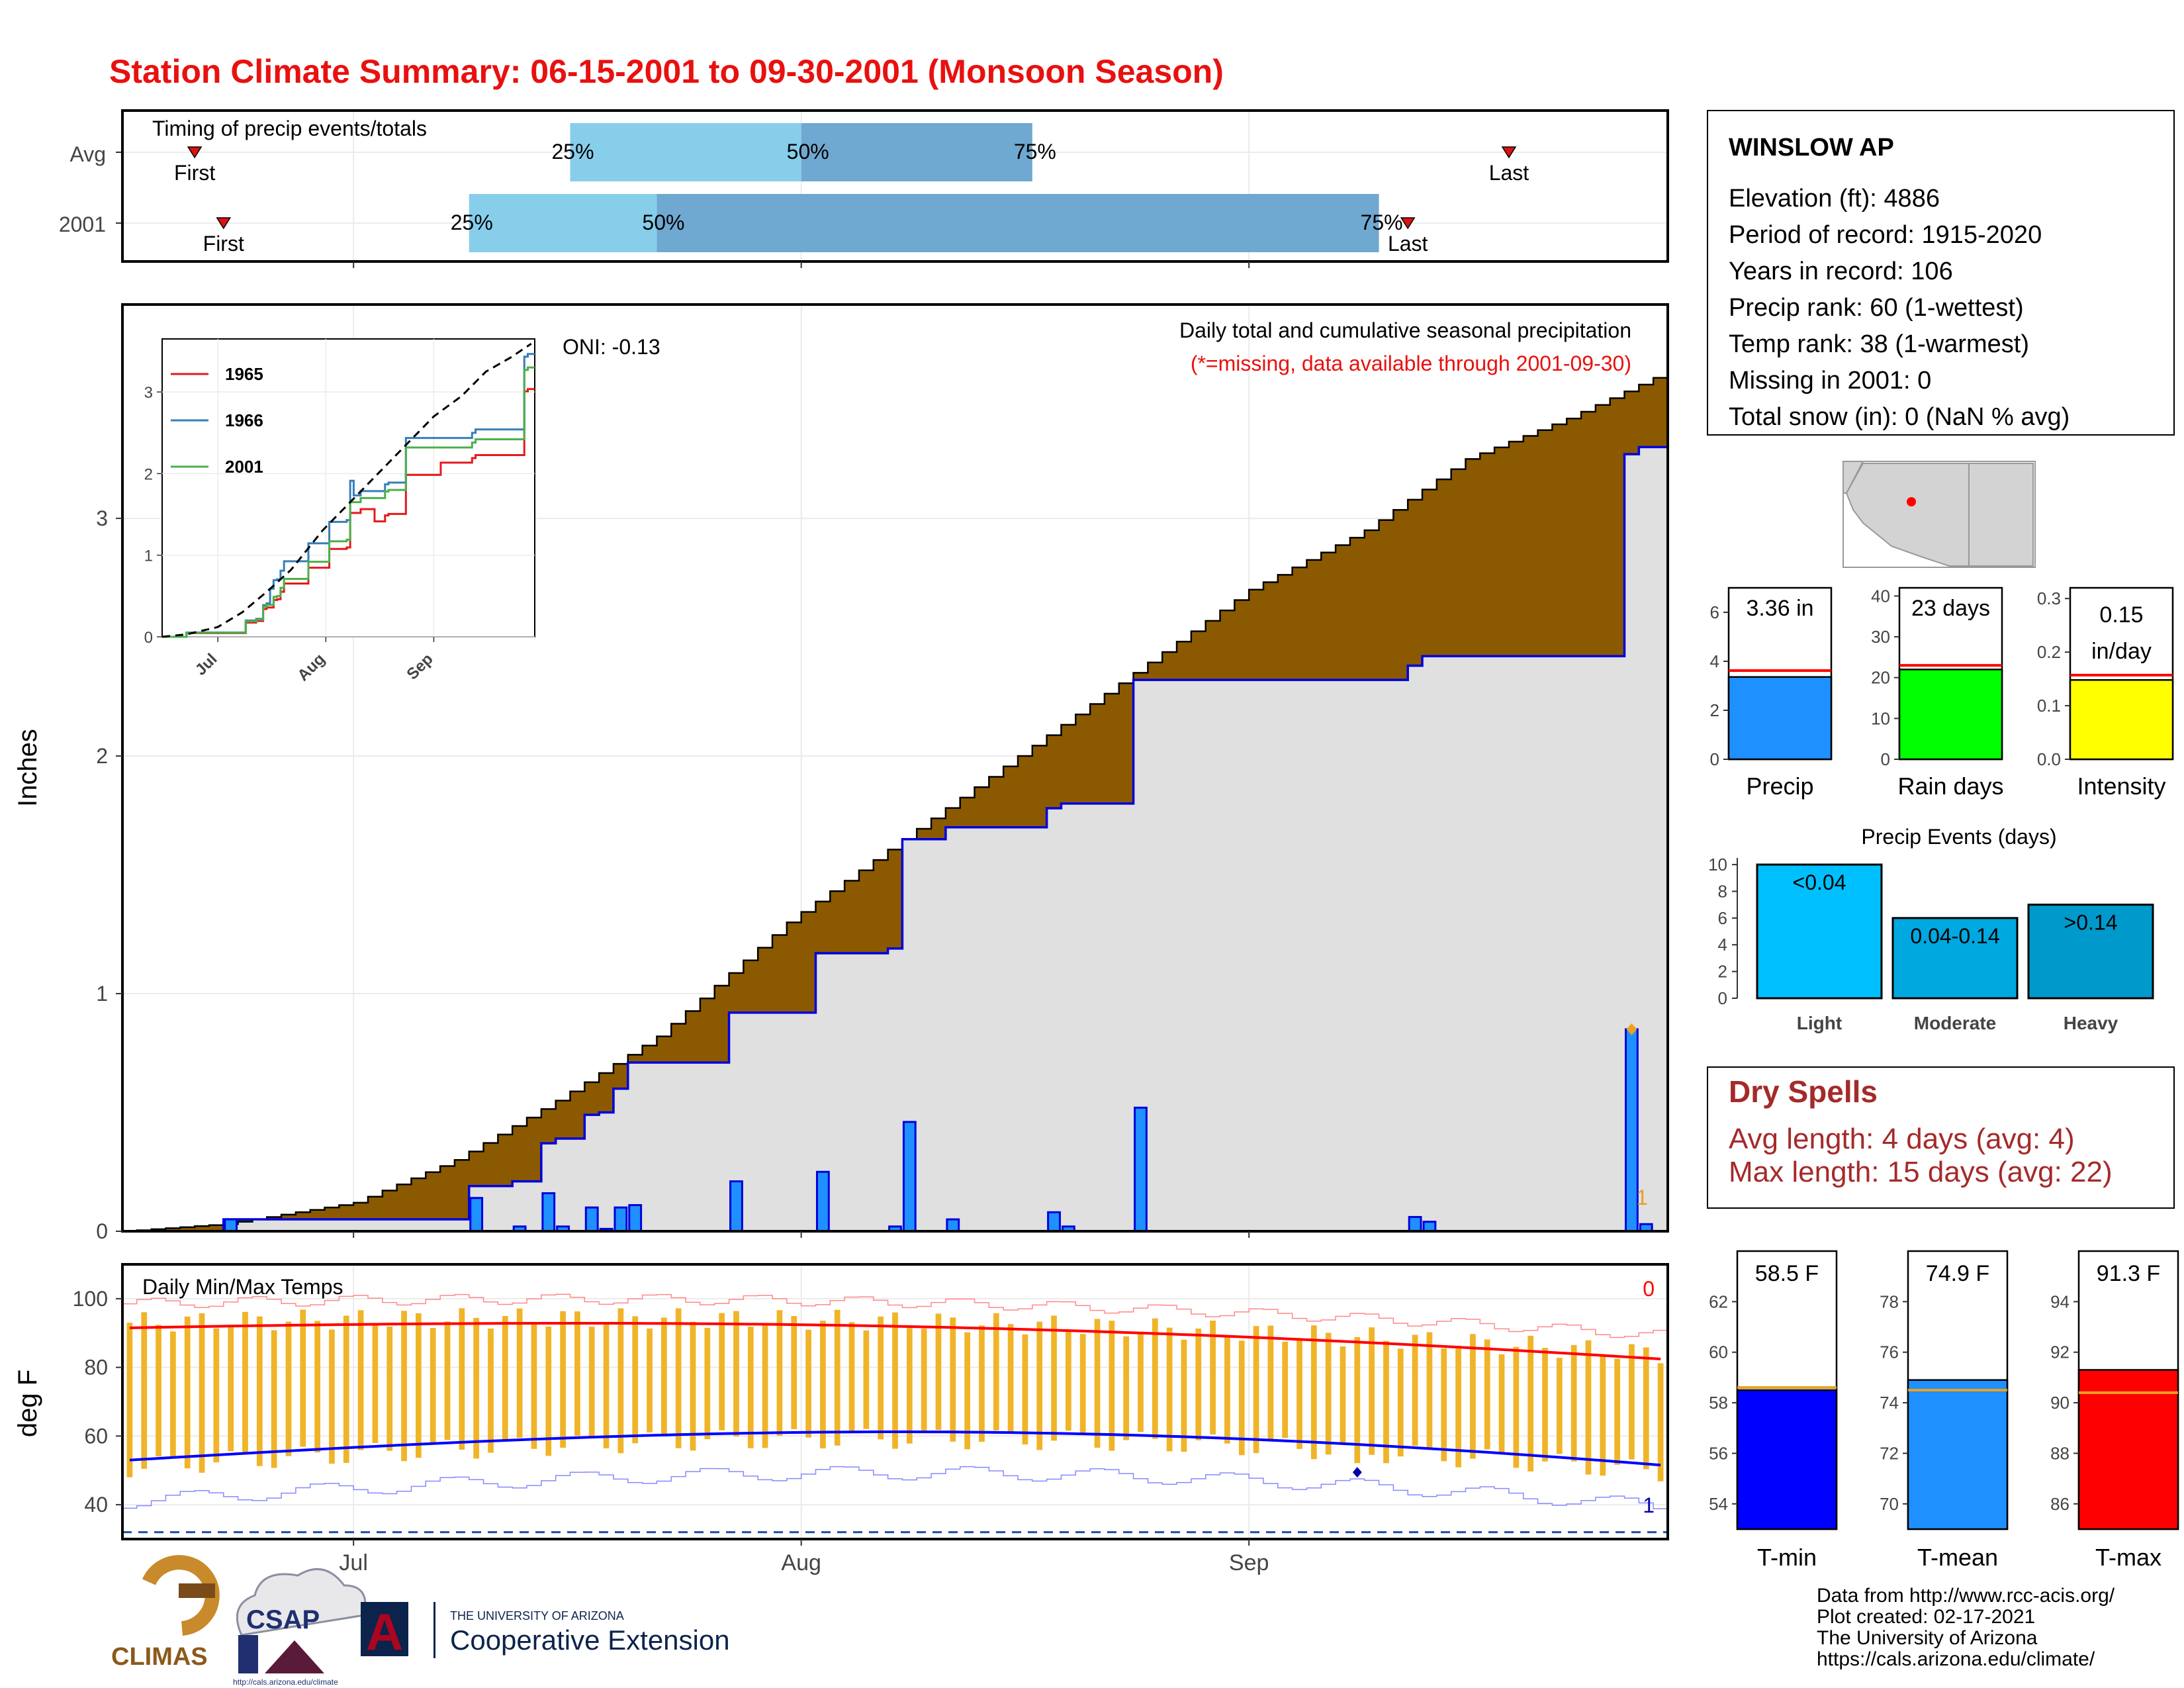  I want to click on event-category-label: Light, so click(1820, 1023).